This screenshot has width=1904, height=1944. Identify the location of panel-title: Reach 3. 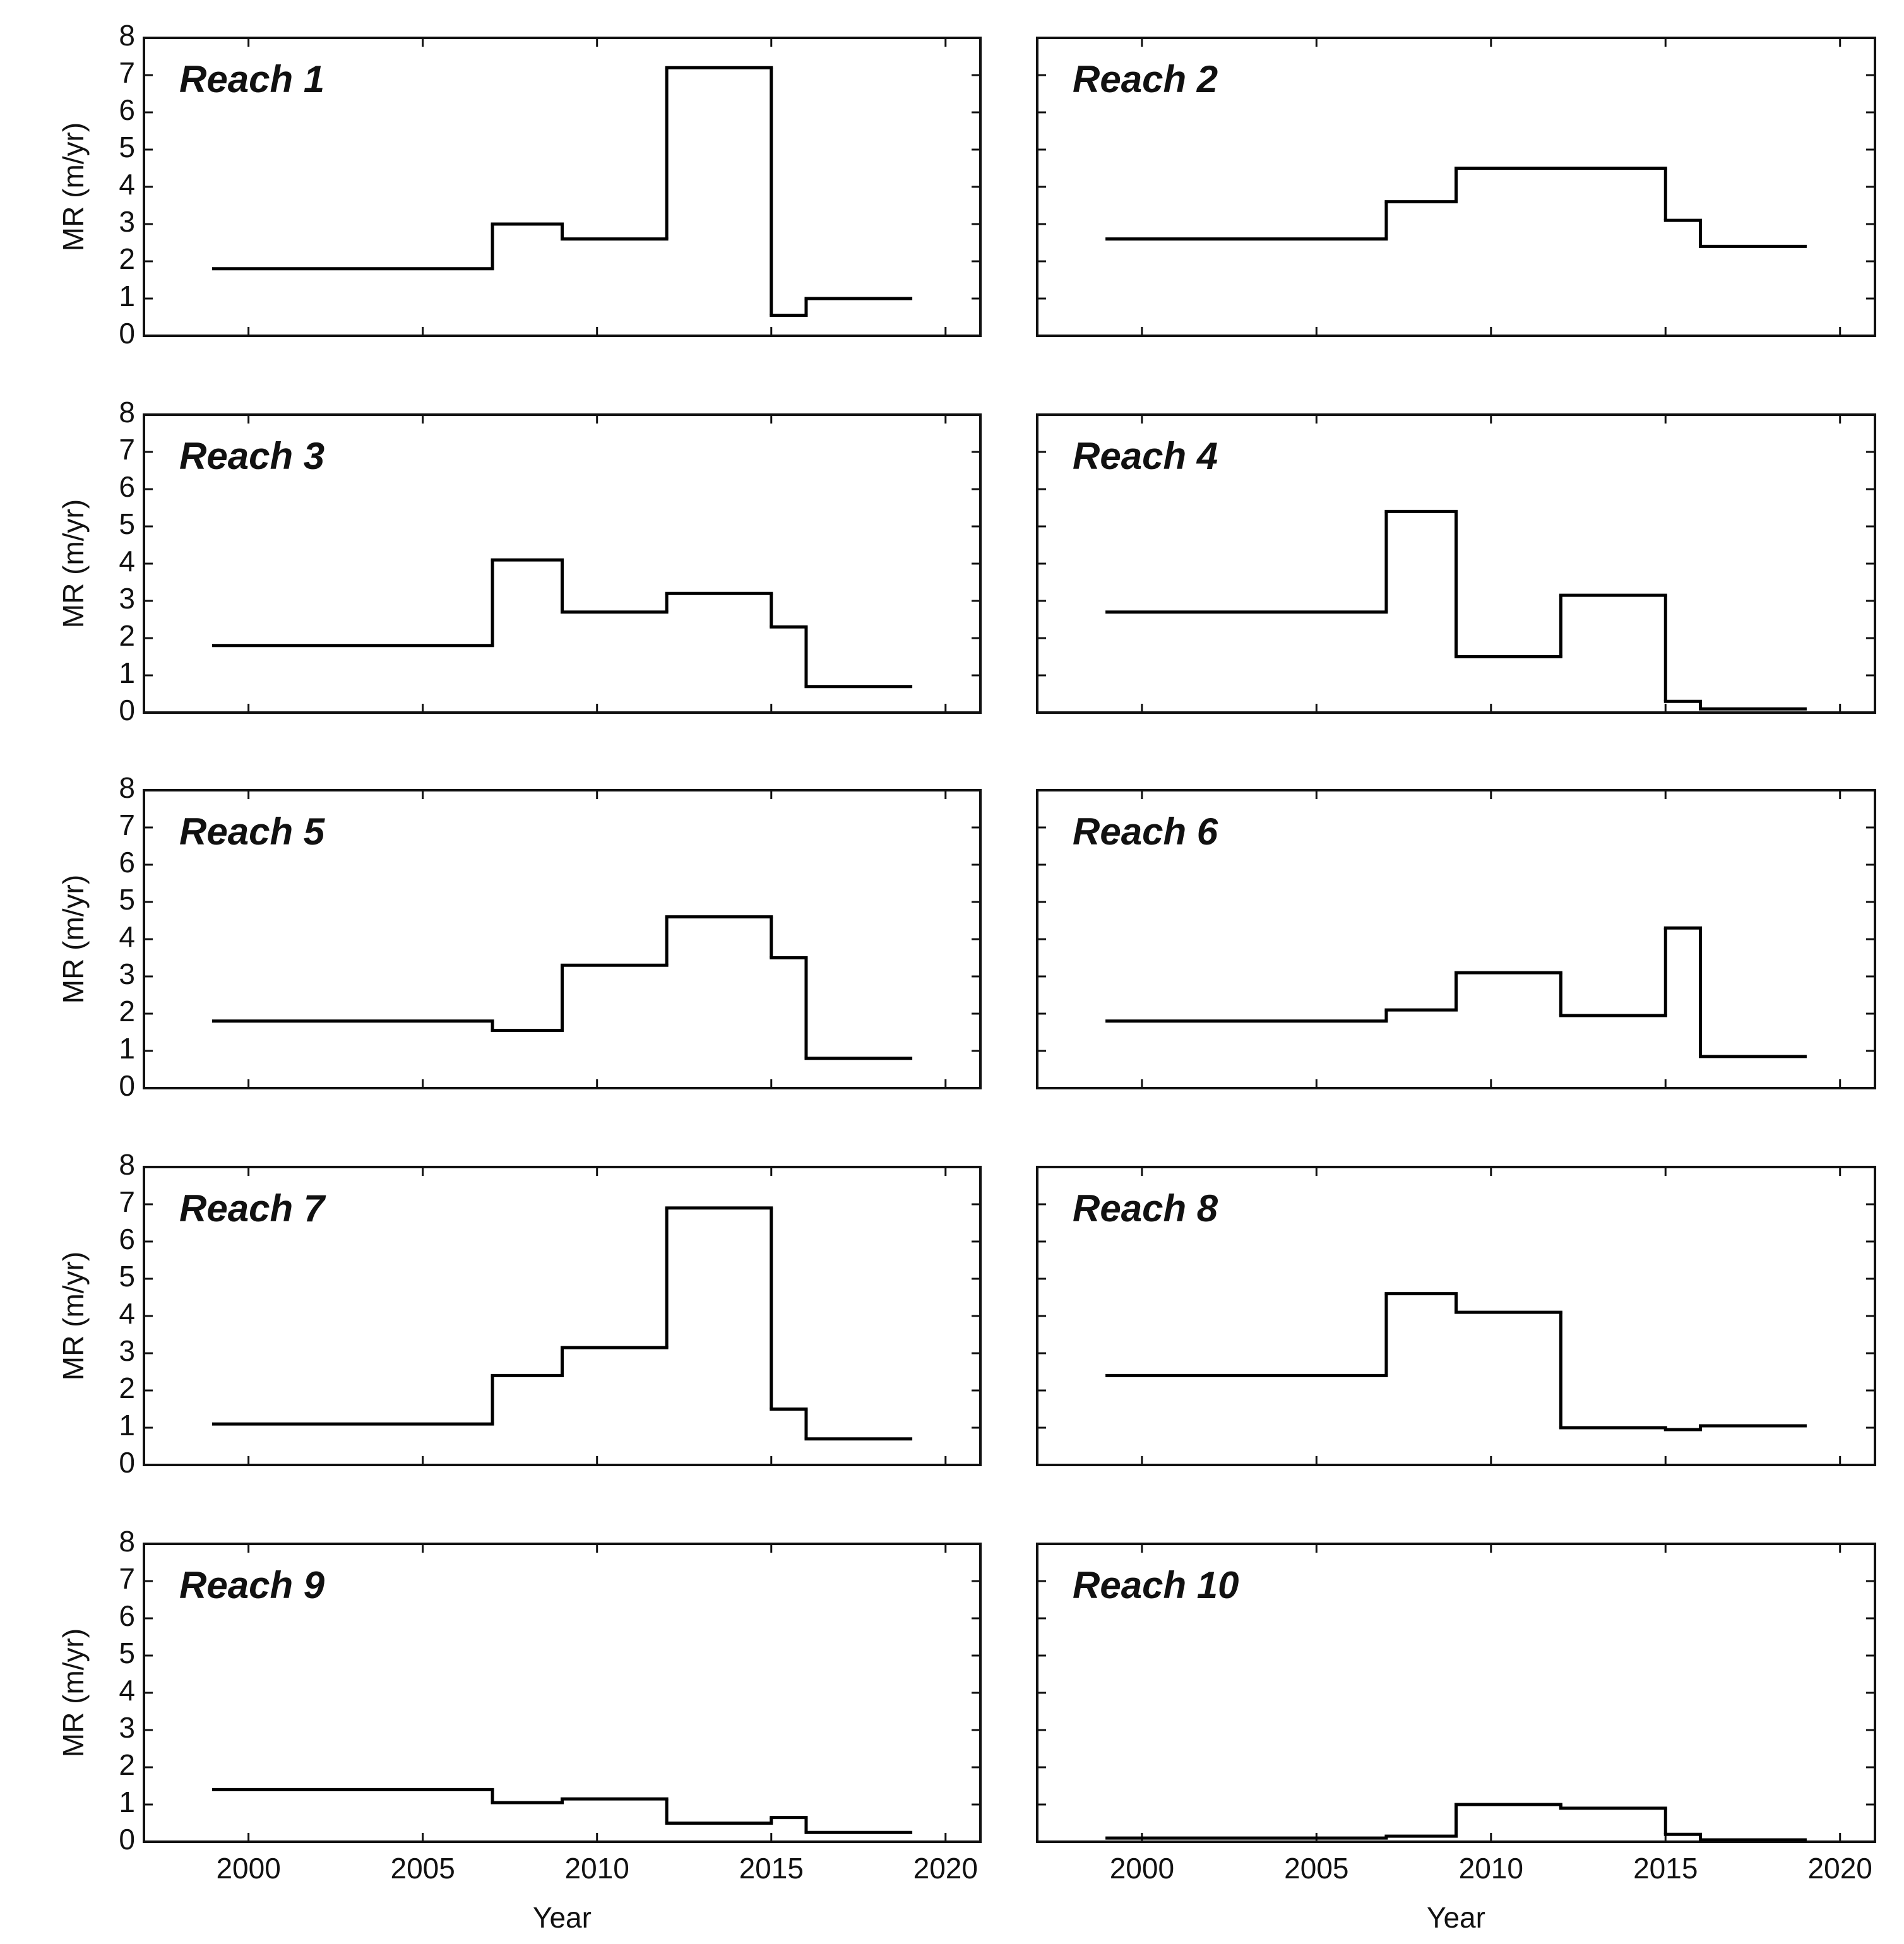
(251, 456).